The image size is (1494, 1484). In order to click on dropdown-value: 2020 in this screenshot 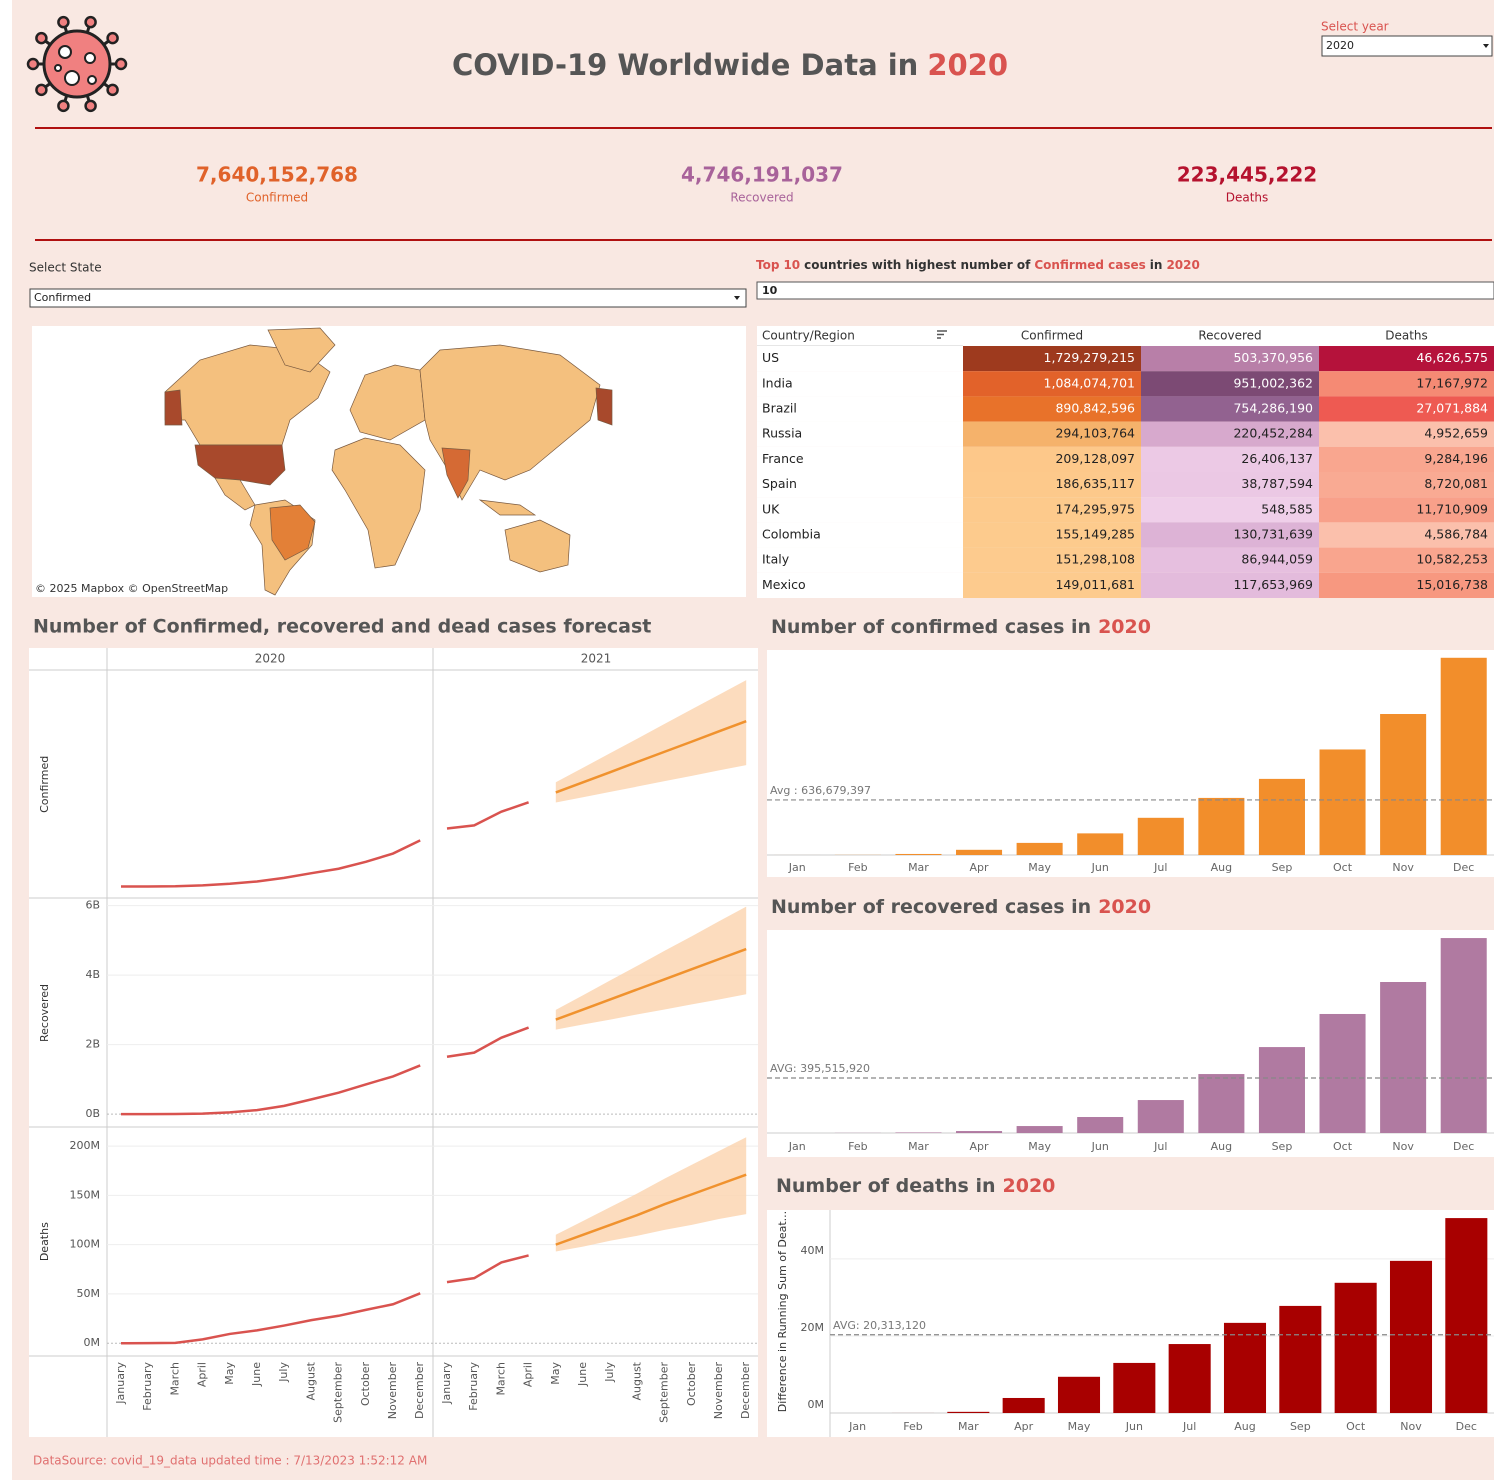, I will do `click(1340, 45)`.